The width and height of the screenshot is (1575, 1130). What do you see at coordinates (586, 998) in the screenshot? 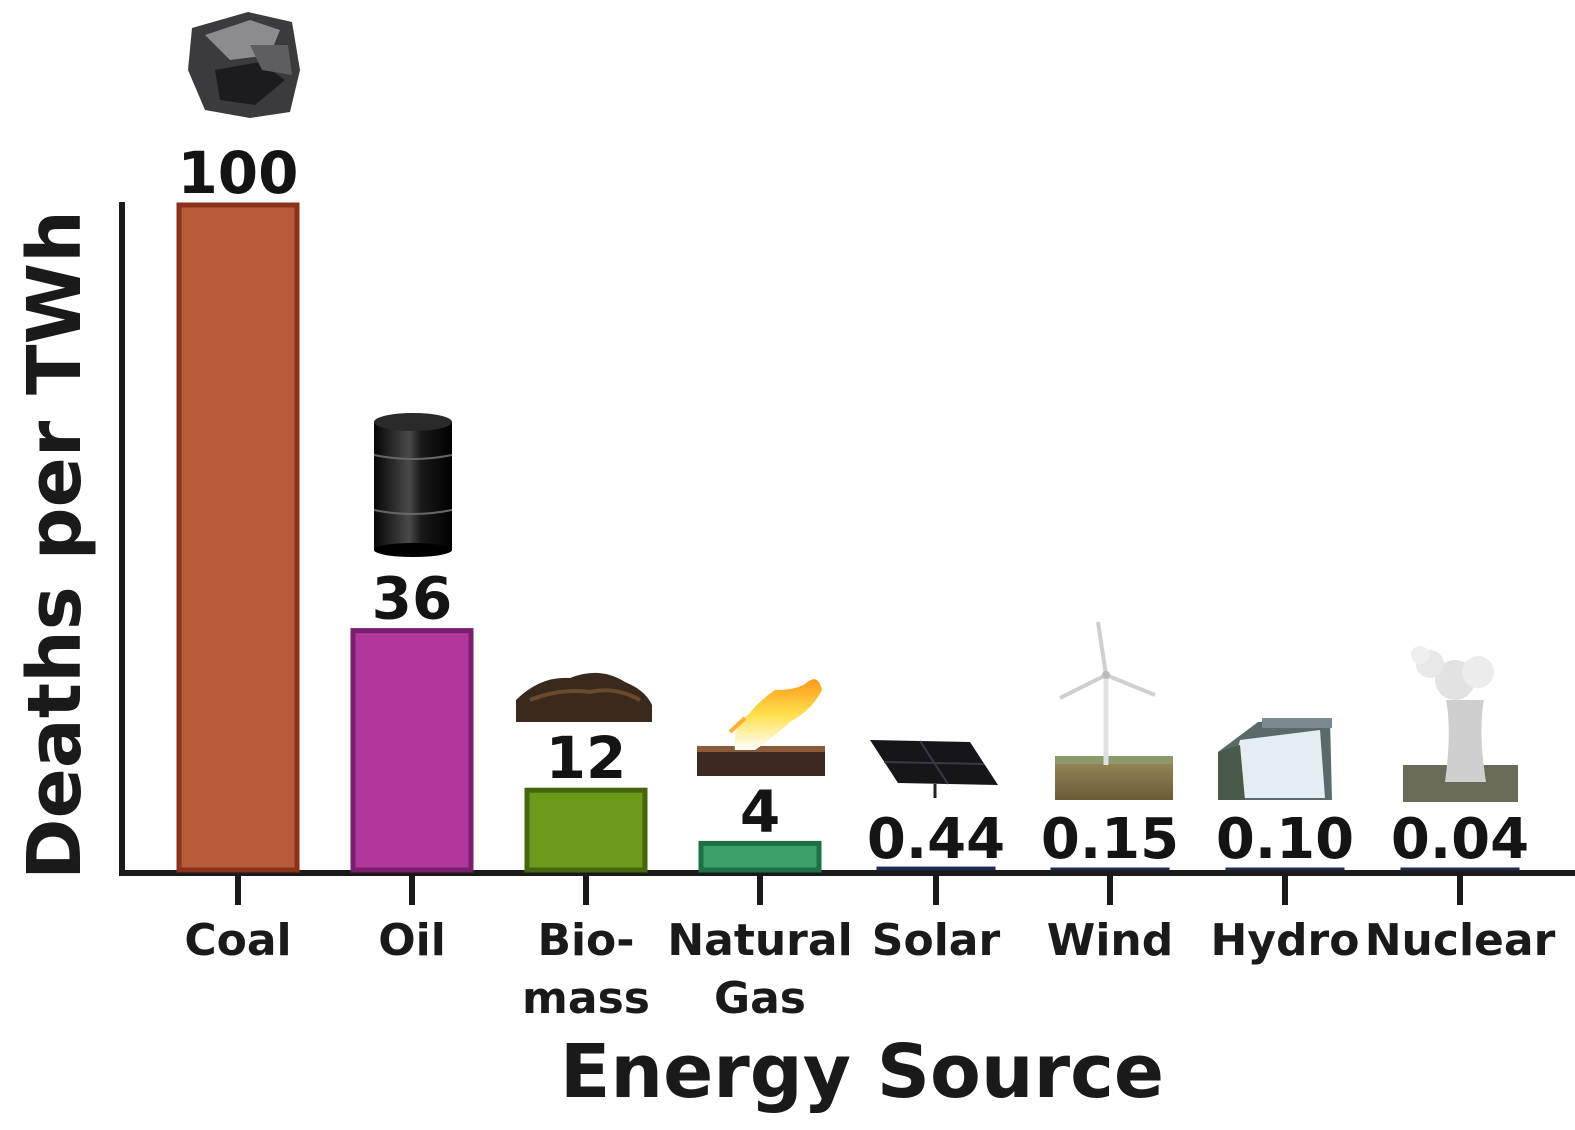
I see `x-tick-label: mass` at bounding box center [586, 998].